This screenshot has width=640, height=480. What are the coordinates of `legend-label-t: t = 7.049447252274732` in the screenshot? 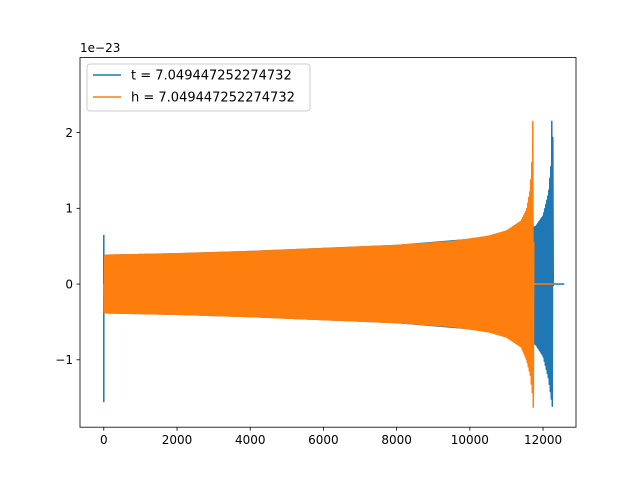 It's located at (211, 76).